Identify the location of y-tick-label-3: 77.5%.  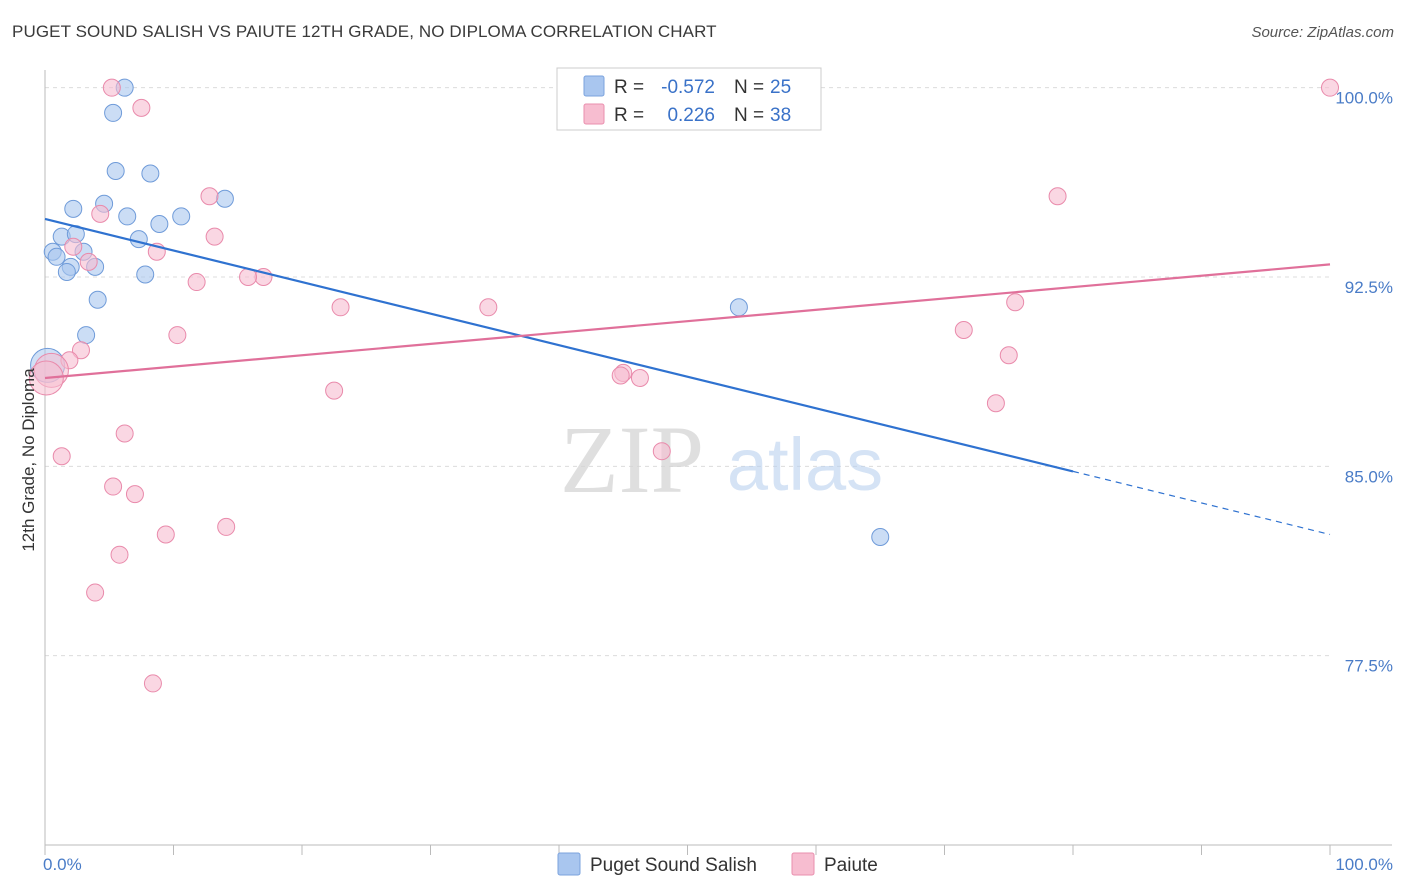
(1369, 666).